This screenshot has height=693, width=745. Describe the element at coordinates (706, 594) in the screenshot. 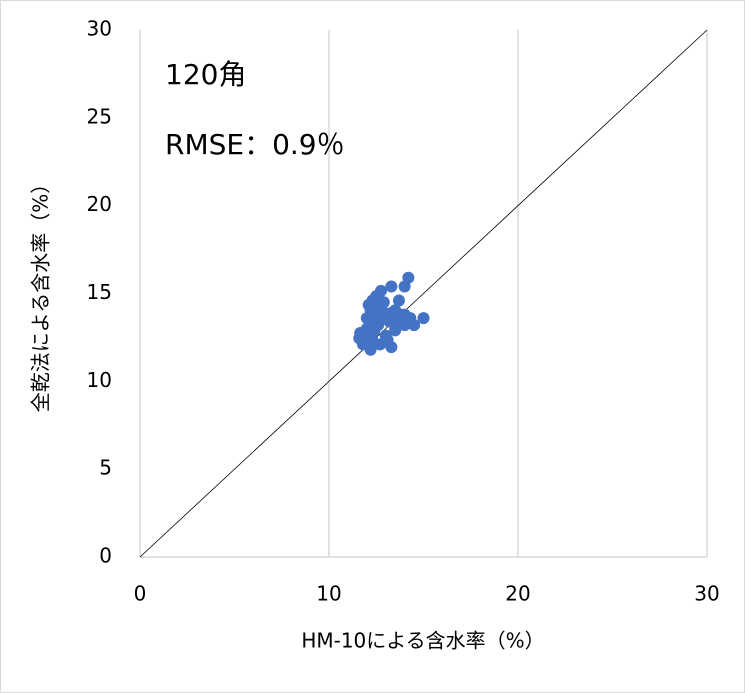

I see `x-tick-label: 30` at that location.